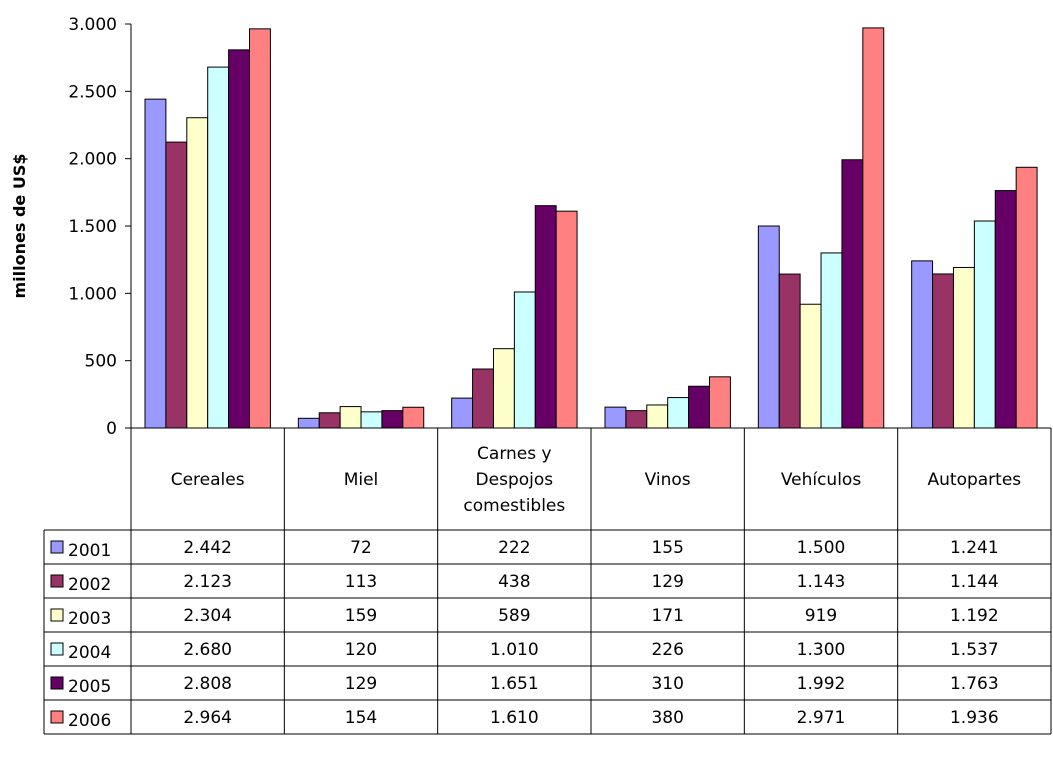  I want to click on data-label: 1.992, so click(821, 684).